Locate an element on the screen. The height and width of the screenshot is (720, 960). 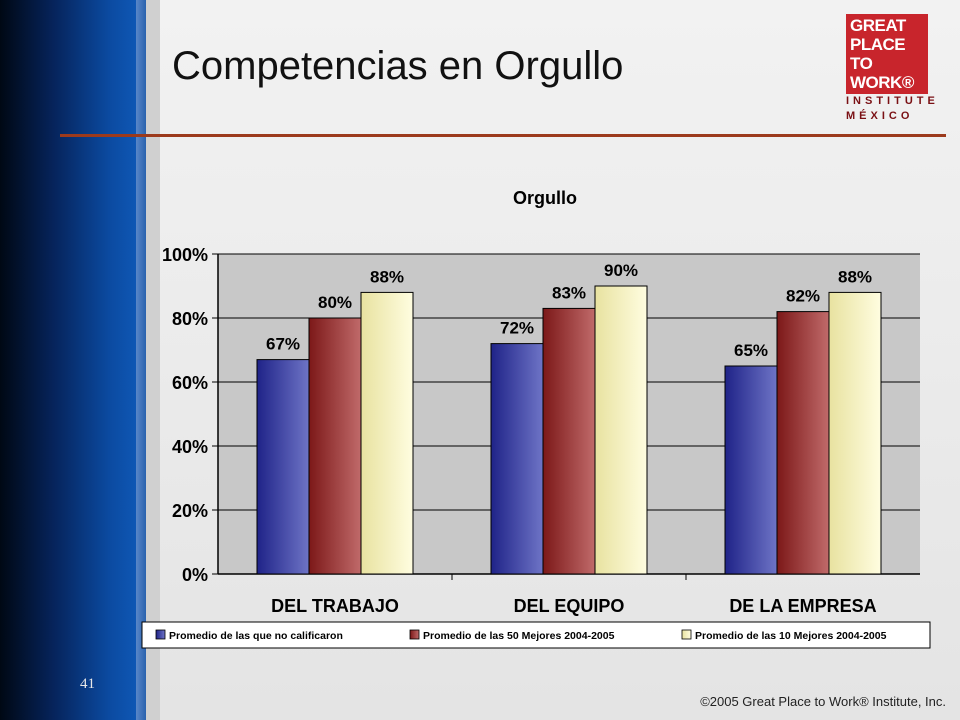
data-label: 83% is located at coordinates (569, 292).